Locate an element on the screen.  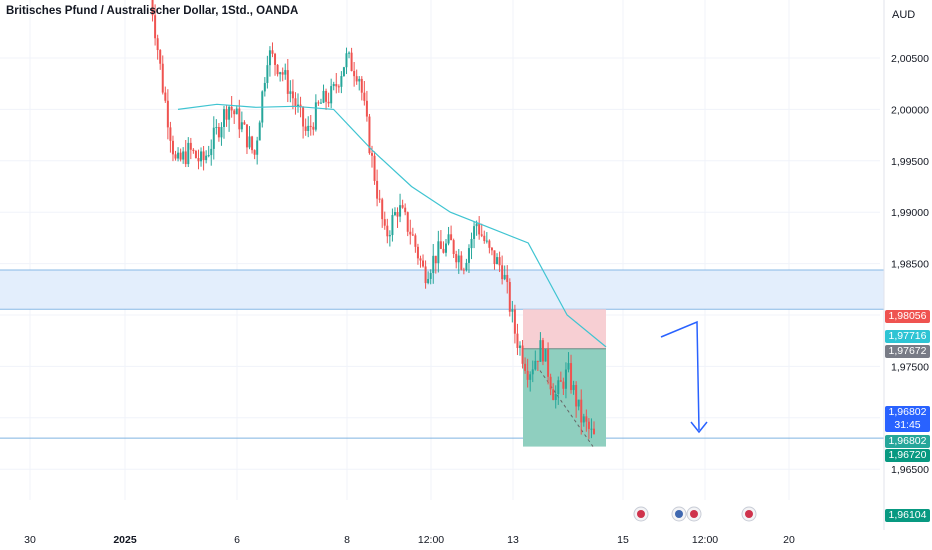
x-tick-label: 15 is located at coordinates (623, 540).